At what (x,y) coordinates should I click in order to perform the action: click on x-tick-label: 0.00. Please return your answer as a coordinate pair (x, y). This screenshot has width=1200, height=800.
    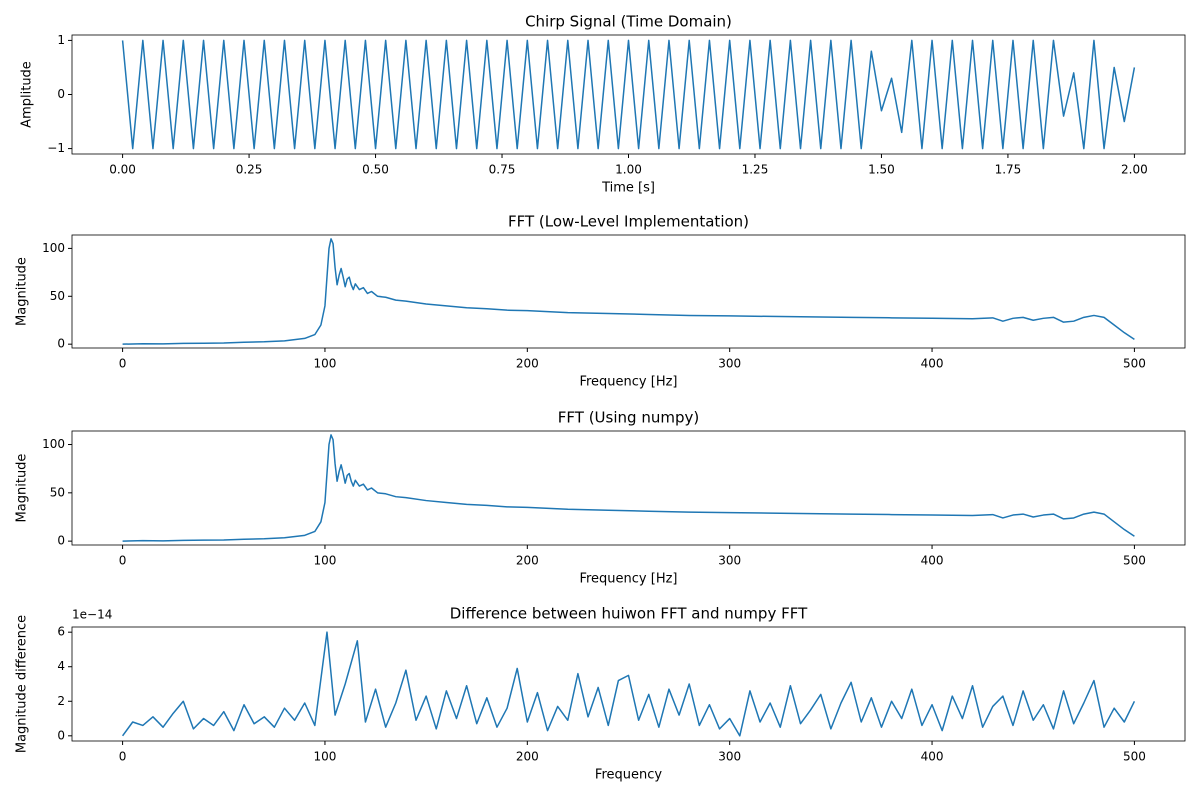
    Looking at the image, I should click on (122, 170).